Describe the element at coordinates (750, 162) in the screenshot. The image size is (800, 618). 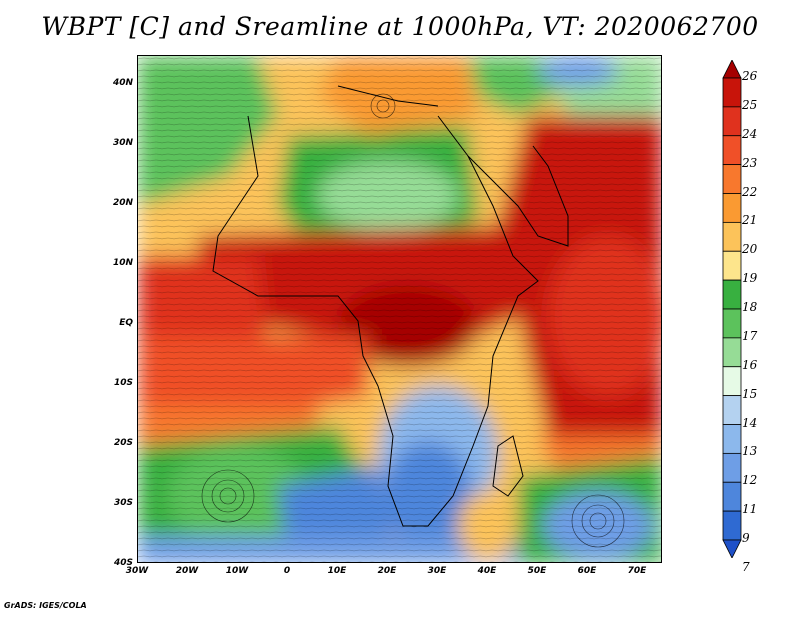
I see `colorbar-label: 23` at that location.